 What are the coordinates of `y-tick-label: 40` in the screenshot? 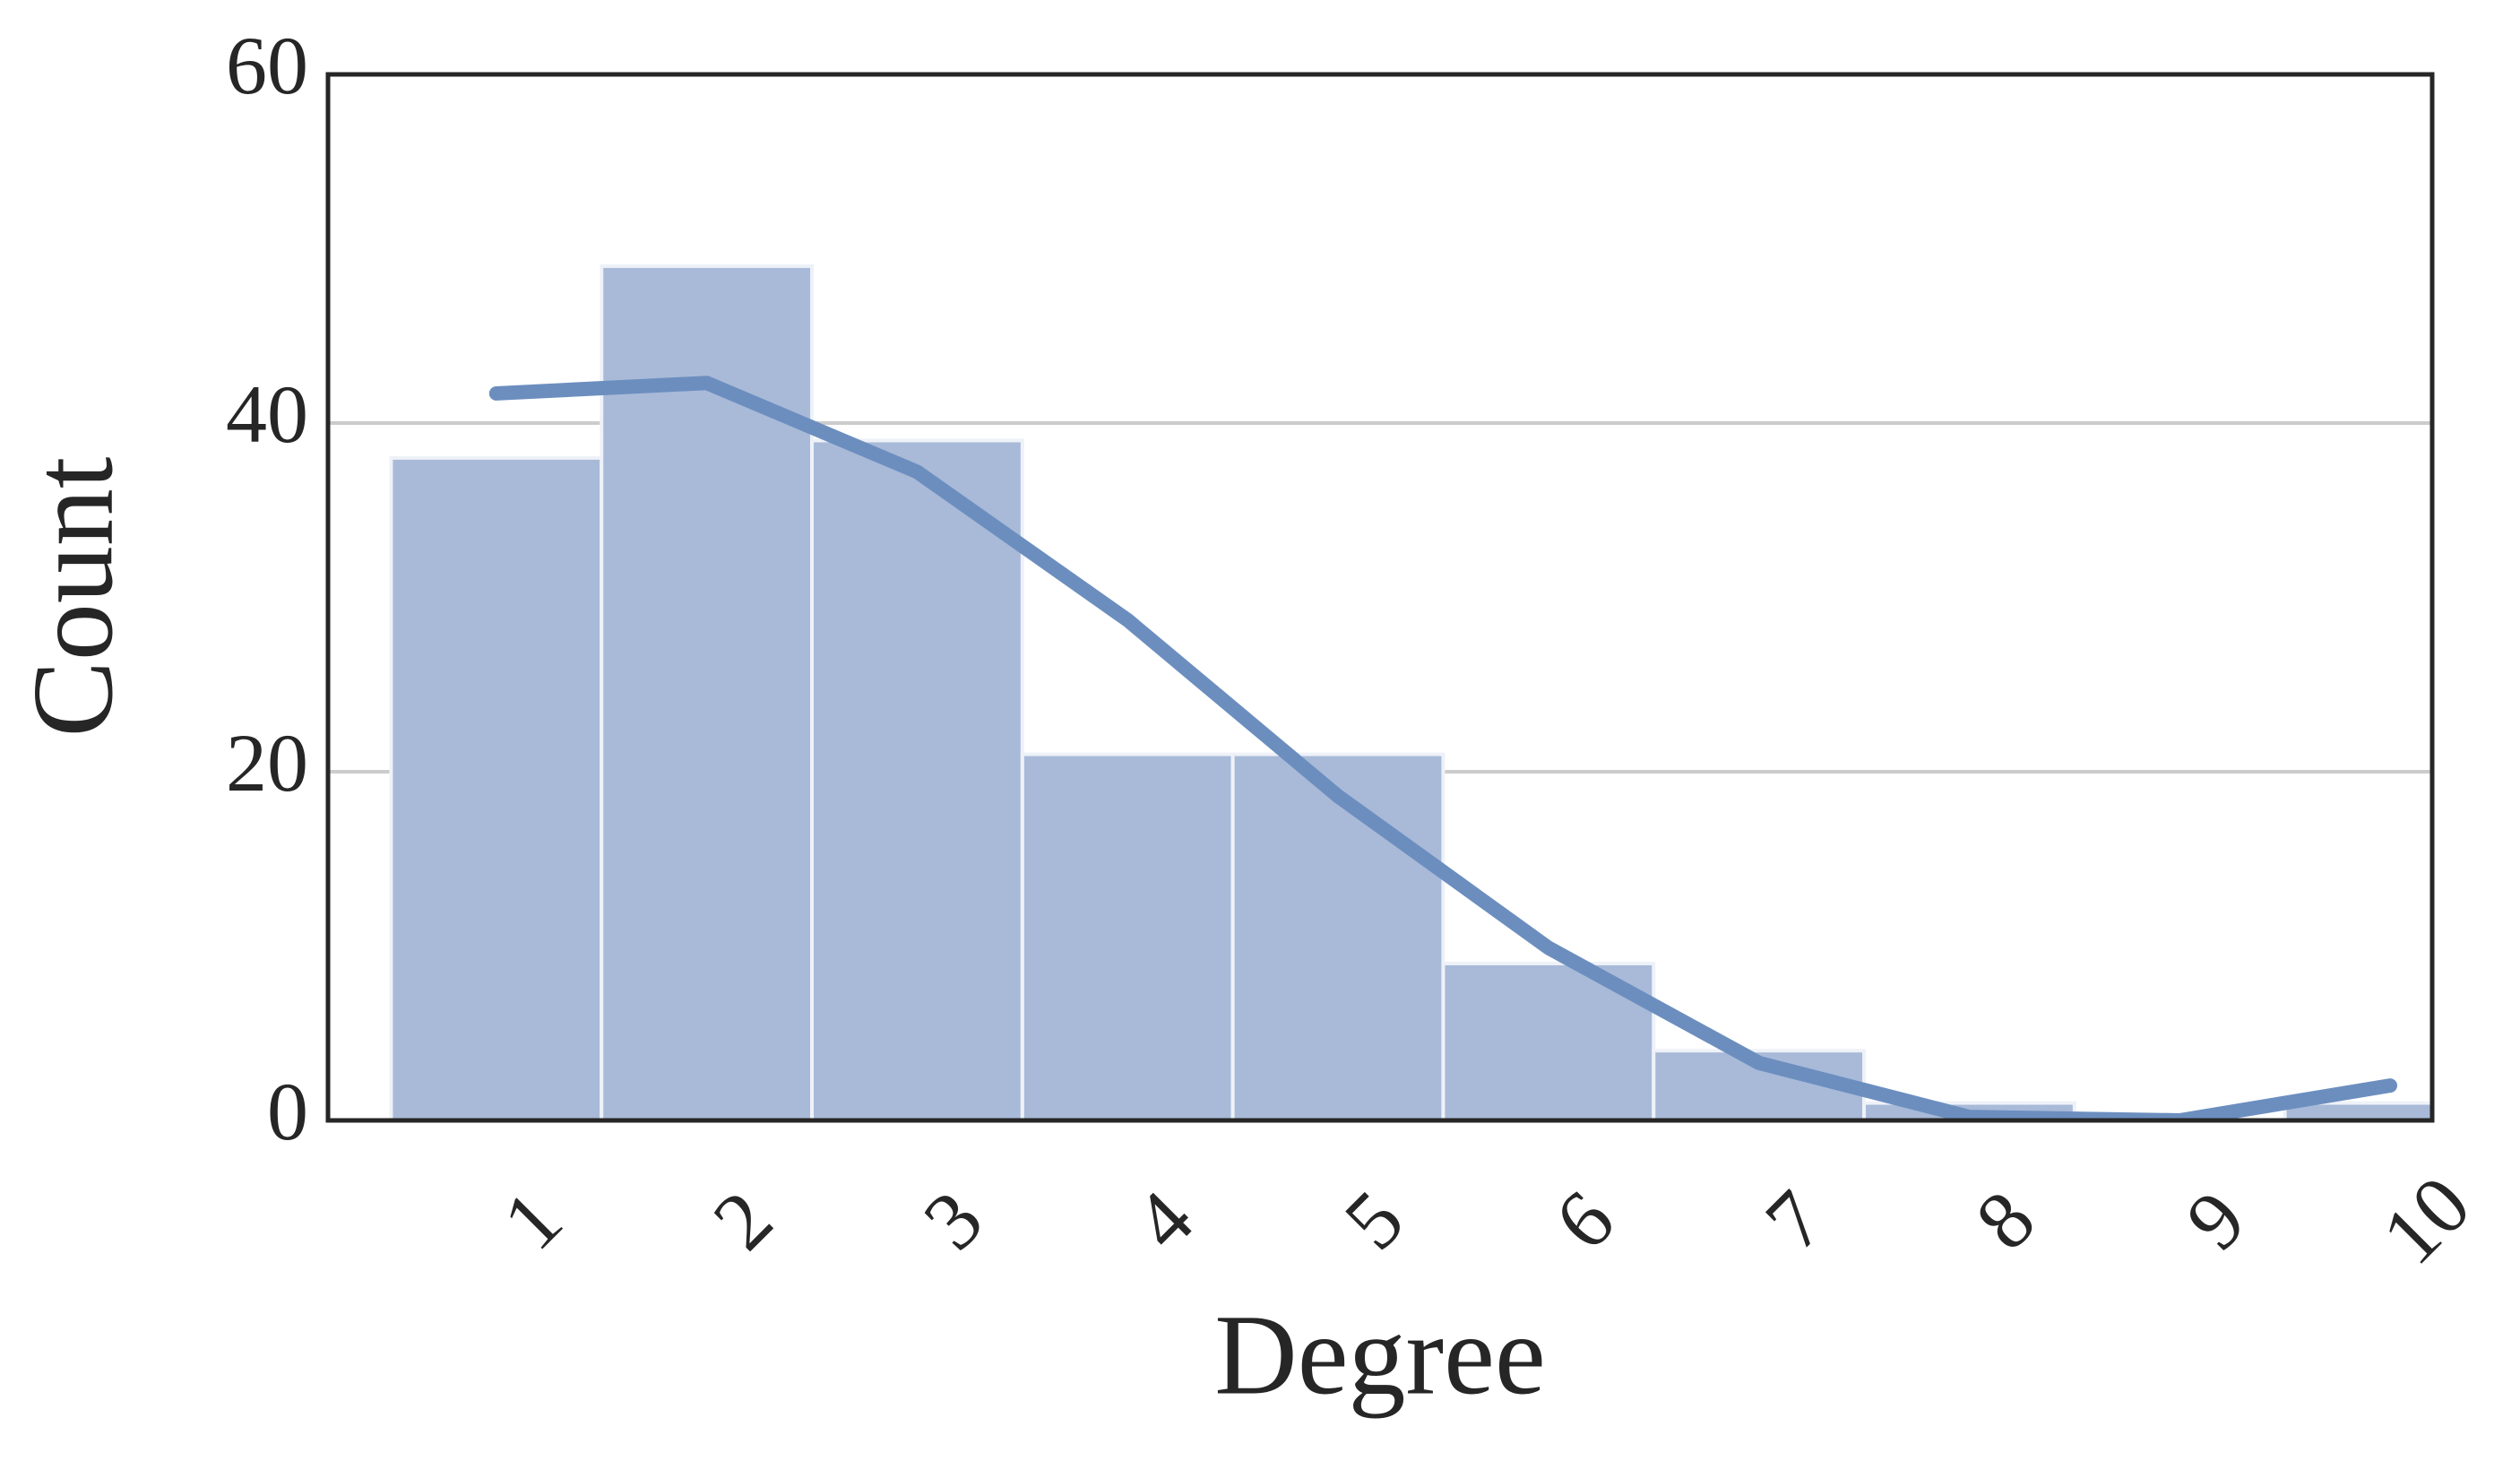 It's located at (267, 414).